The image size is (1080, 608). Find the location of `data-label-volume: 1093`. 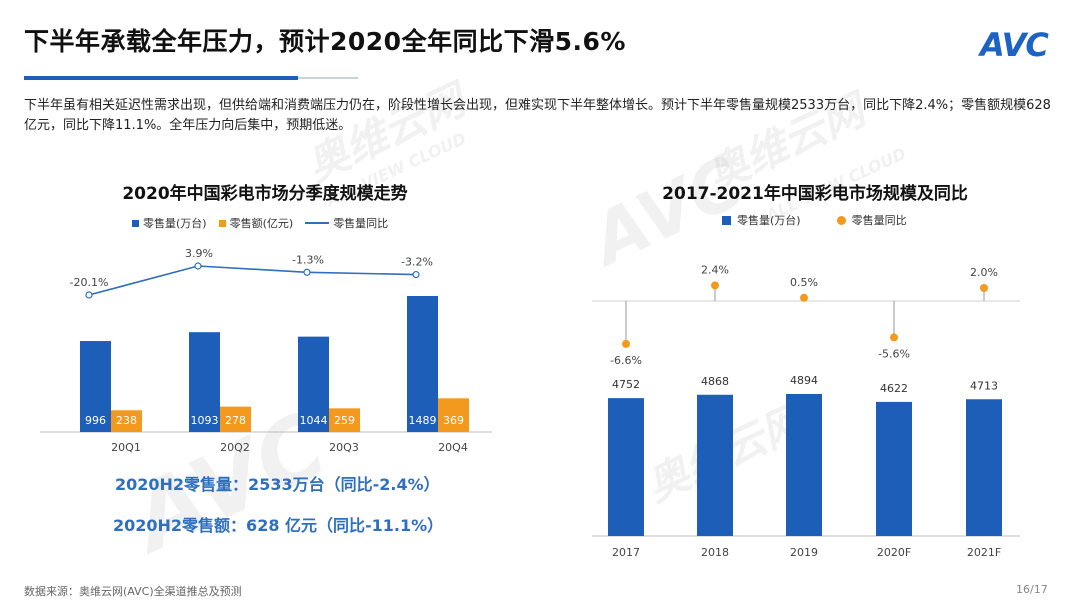

data-label-volume: 1093 is located at coordinates (205, 420).